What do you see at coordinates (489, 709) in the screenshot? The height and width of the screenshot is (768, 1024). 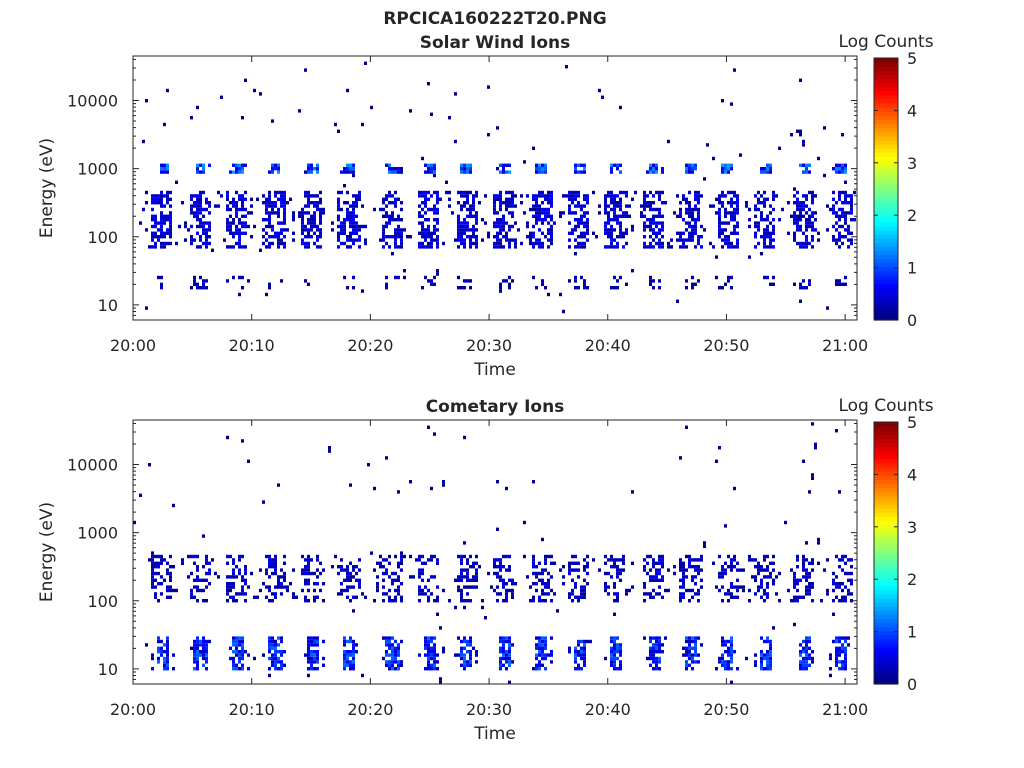 I see `x-tick-label: 20:30` at bounding box center [489, 709].